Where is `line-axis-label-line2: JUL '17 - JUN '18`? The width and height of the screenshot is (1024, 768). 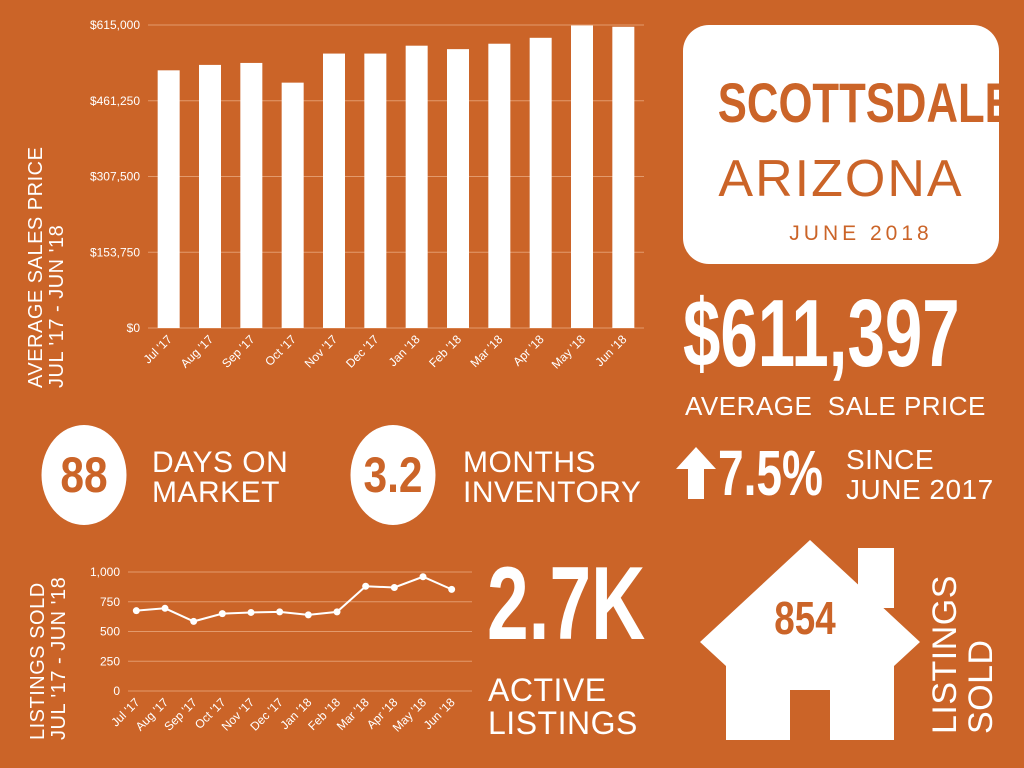
line-axis-label-line2: JUL '17 - JUN '18 is located at coordinates (59, 658).